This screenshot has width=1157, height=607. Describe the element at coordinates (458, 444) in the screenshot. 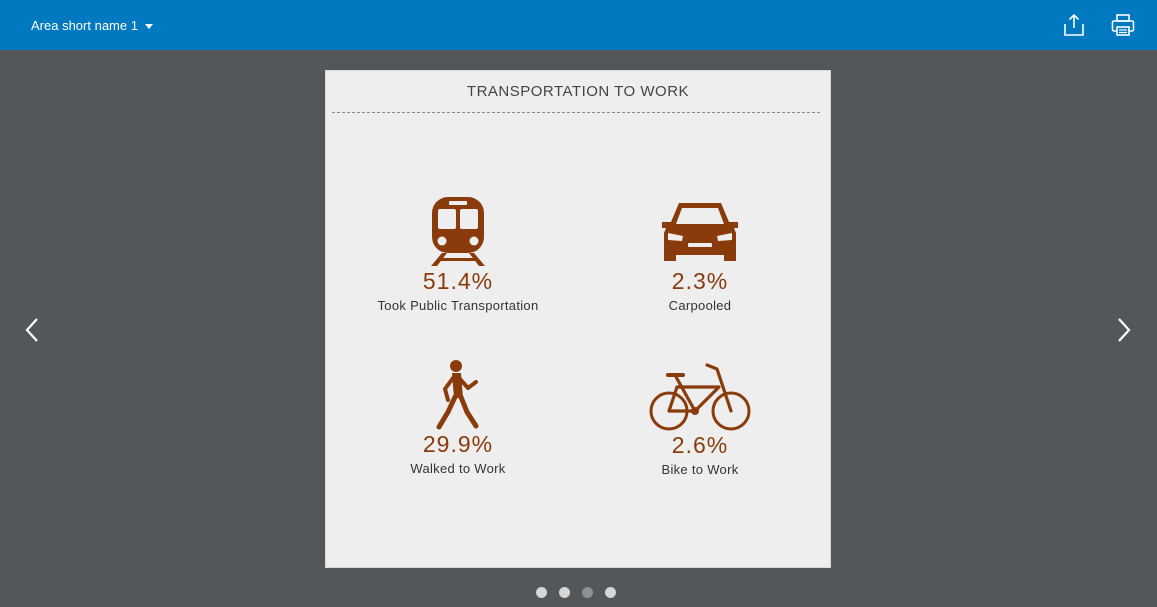

I see `stat-value: 29.9%` at that location.